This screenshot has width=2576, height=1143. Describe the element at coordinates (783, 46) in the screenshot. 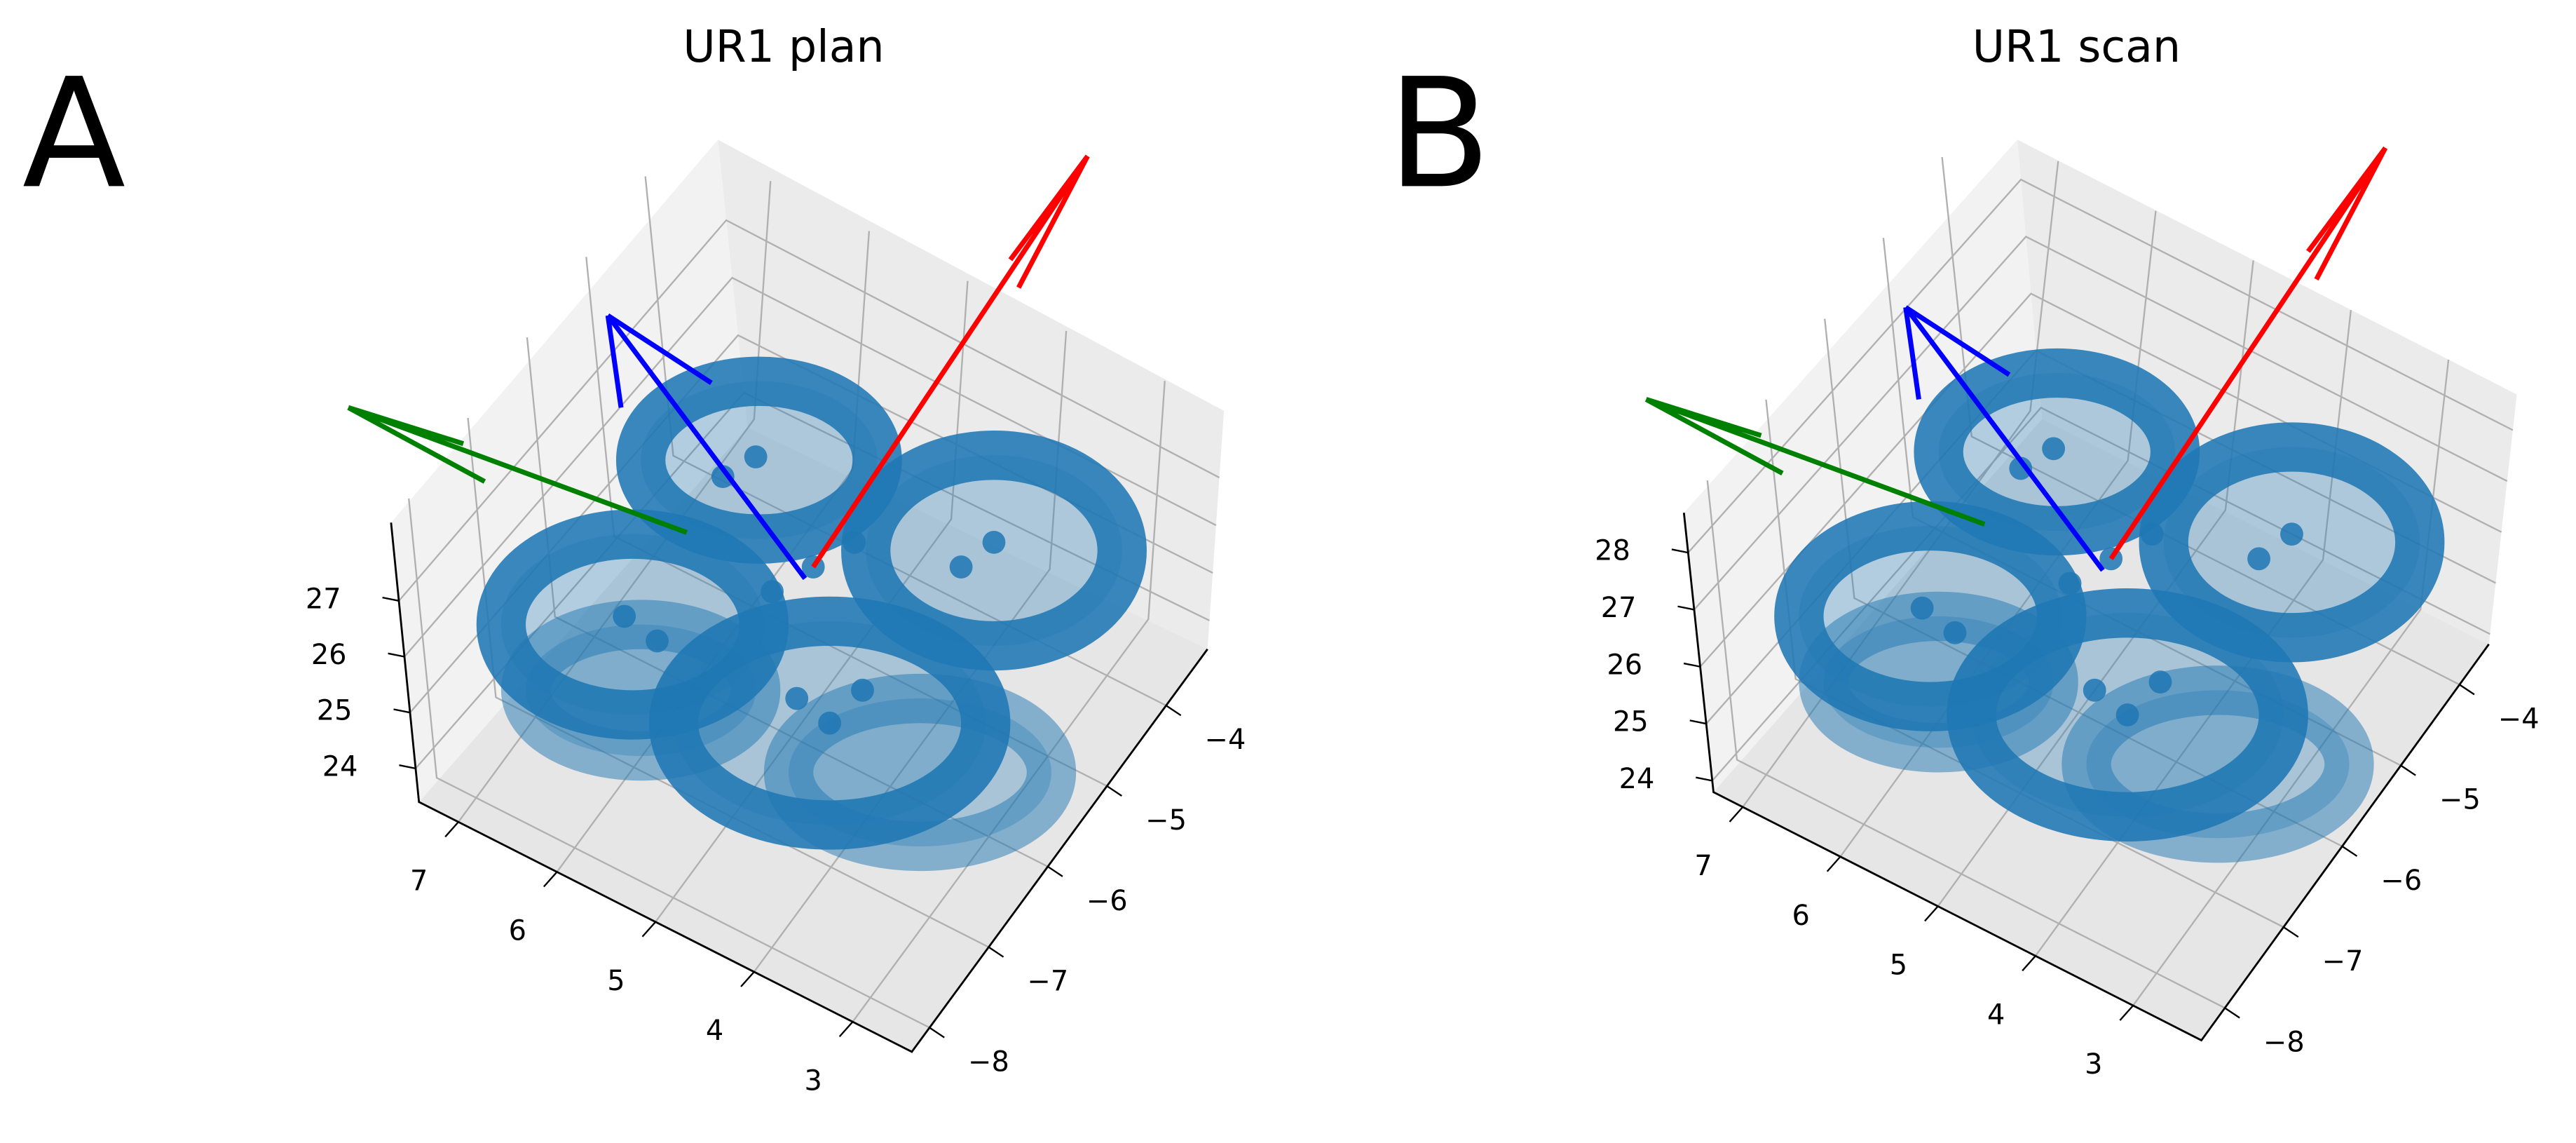

I see `panel-title: UR1 plan` at that location.